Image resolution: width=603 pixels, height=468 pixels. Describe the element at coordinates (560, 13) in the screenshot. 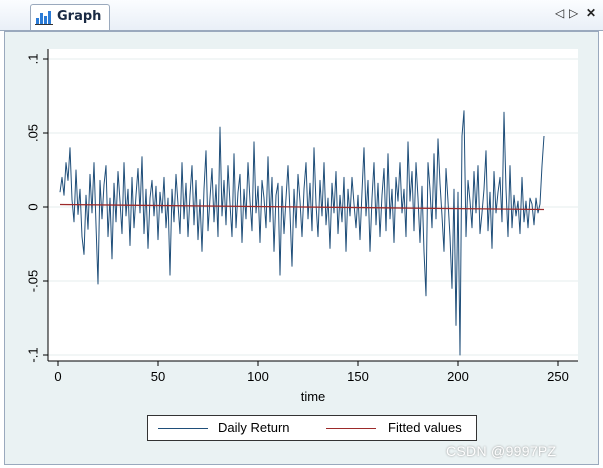

I see `previous-arrow-icon: ◁` at that location.